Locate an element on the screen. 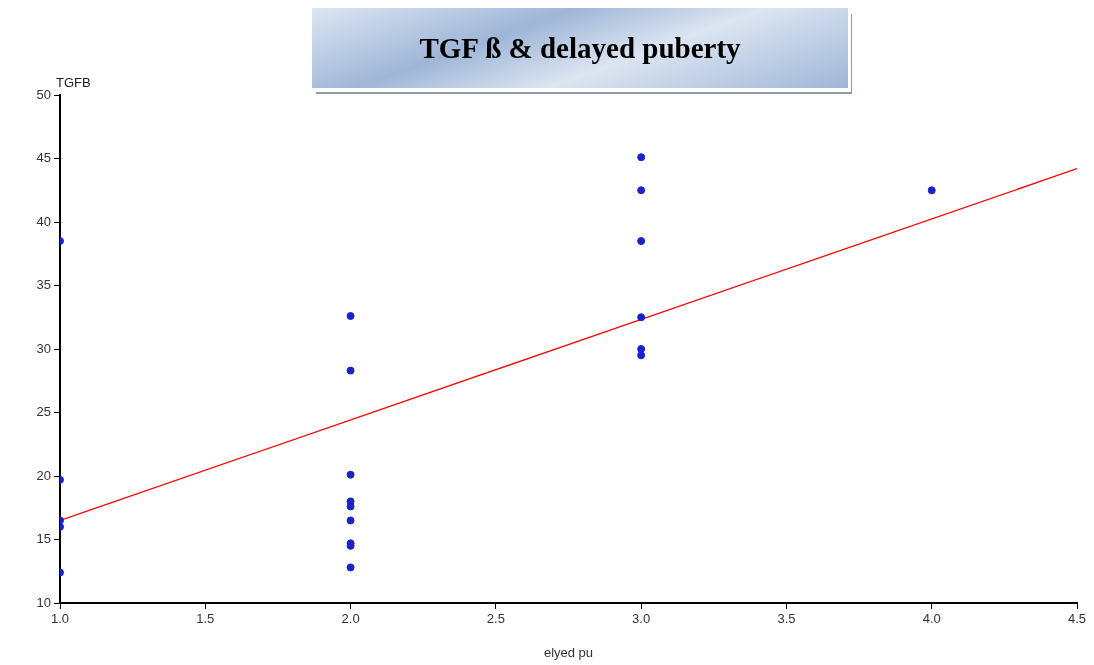 This screenshot has width=1094, height=665. y-tick-label: 10 is located at coordinates (43, 602).